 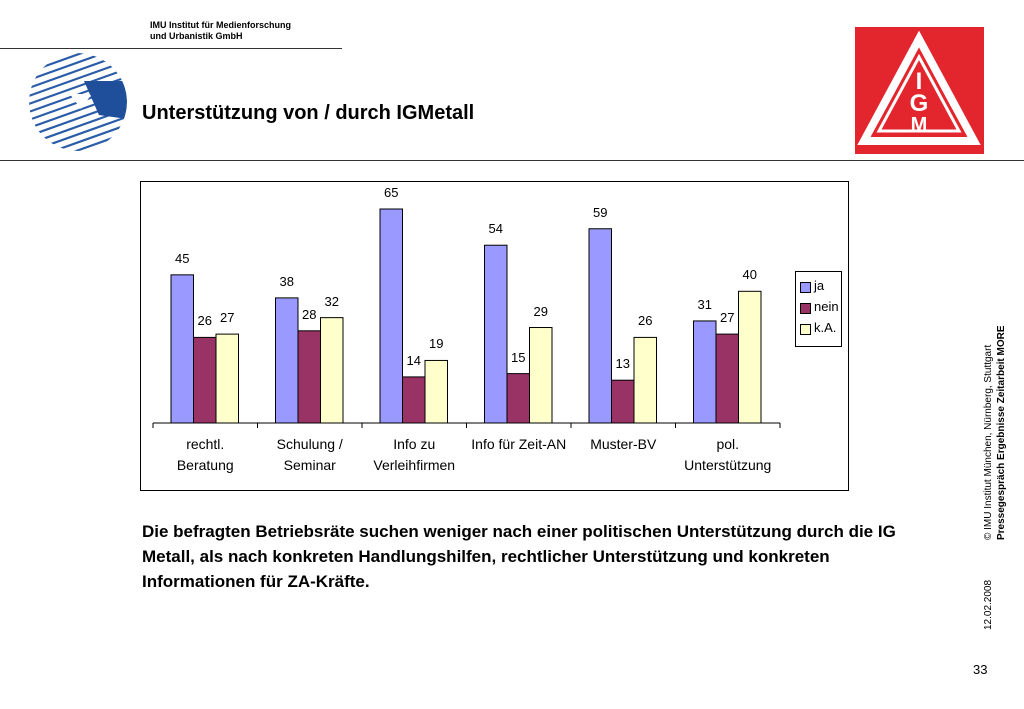 I want to click on data-label: 59, so click(x=600, y=212).